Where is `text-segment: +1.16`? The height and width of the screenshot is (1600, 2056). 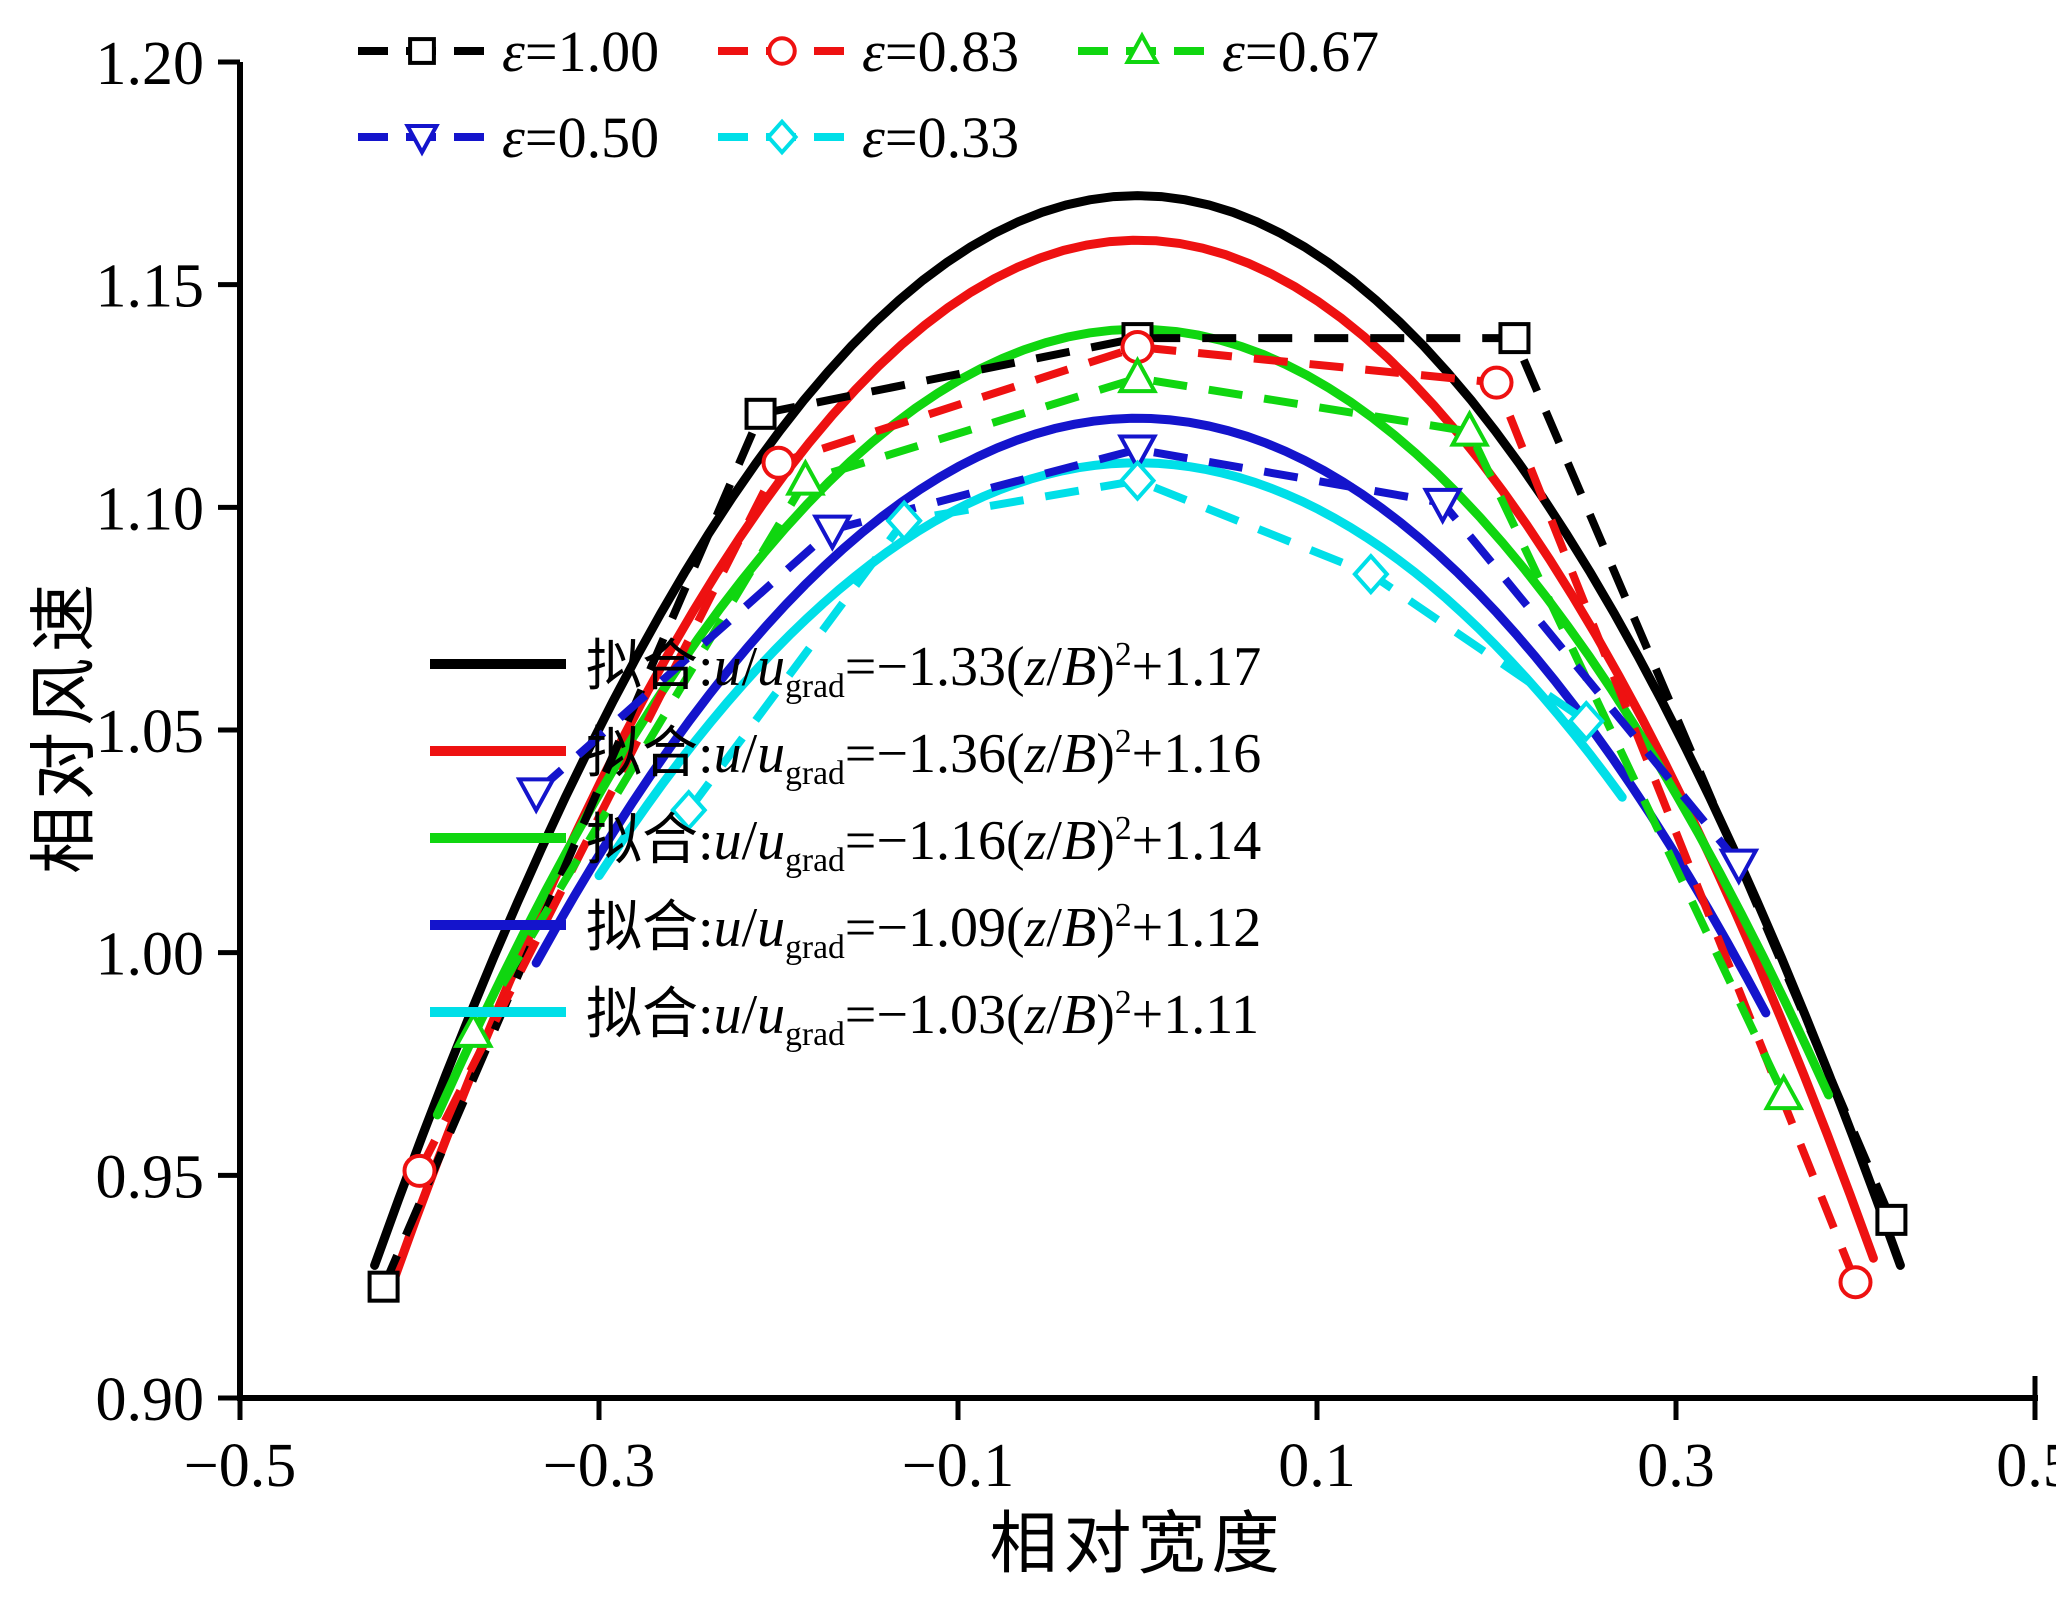
text-segment: +1.16 is located at coordinates (1196, 754).